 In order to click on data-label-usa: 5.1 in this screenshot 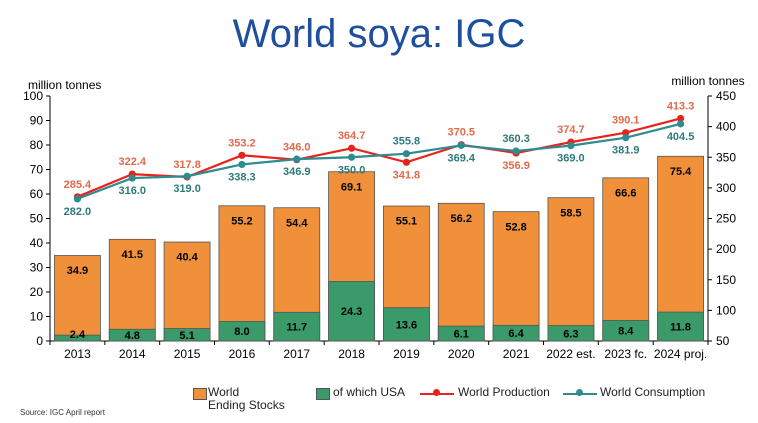, I will do `click(186, 336)`.